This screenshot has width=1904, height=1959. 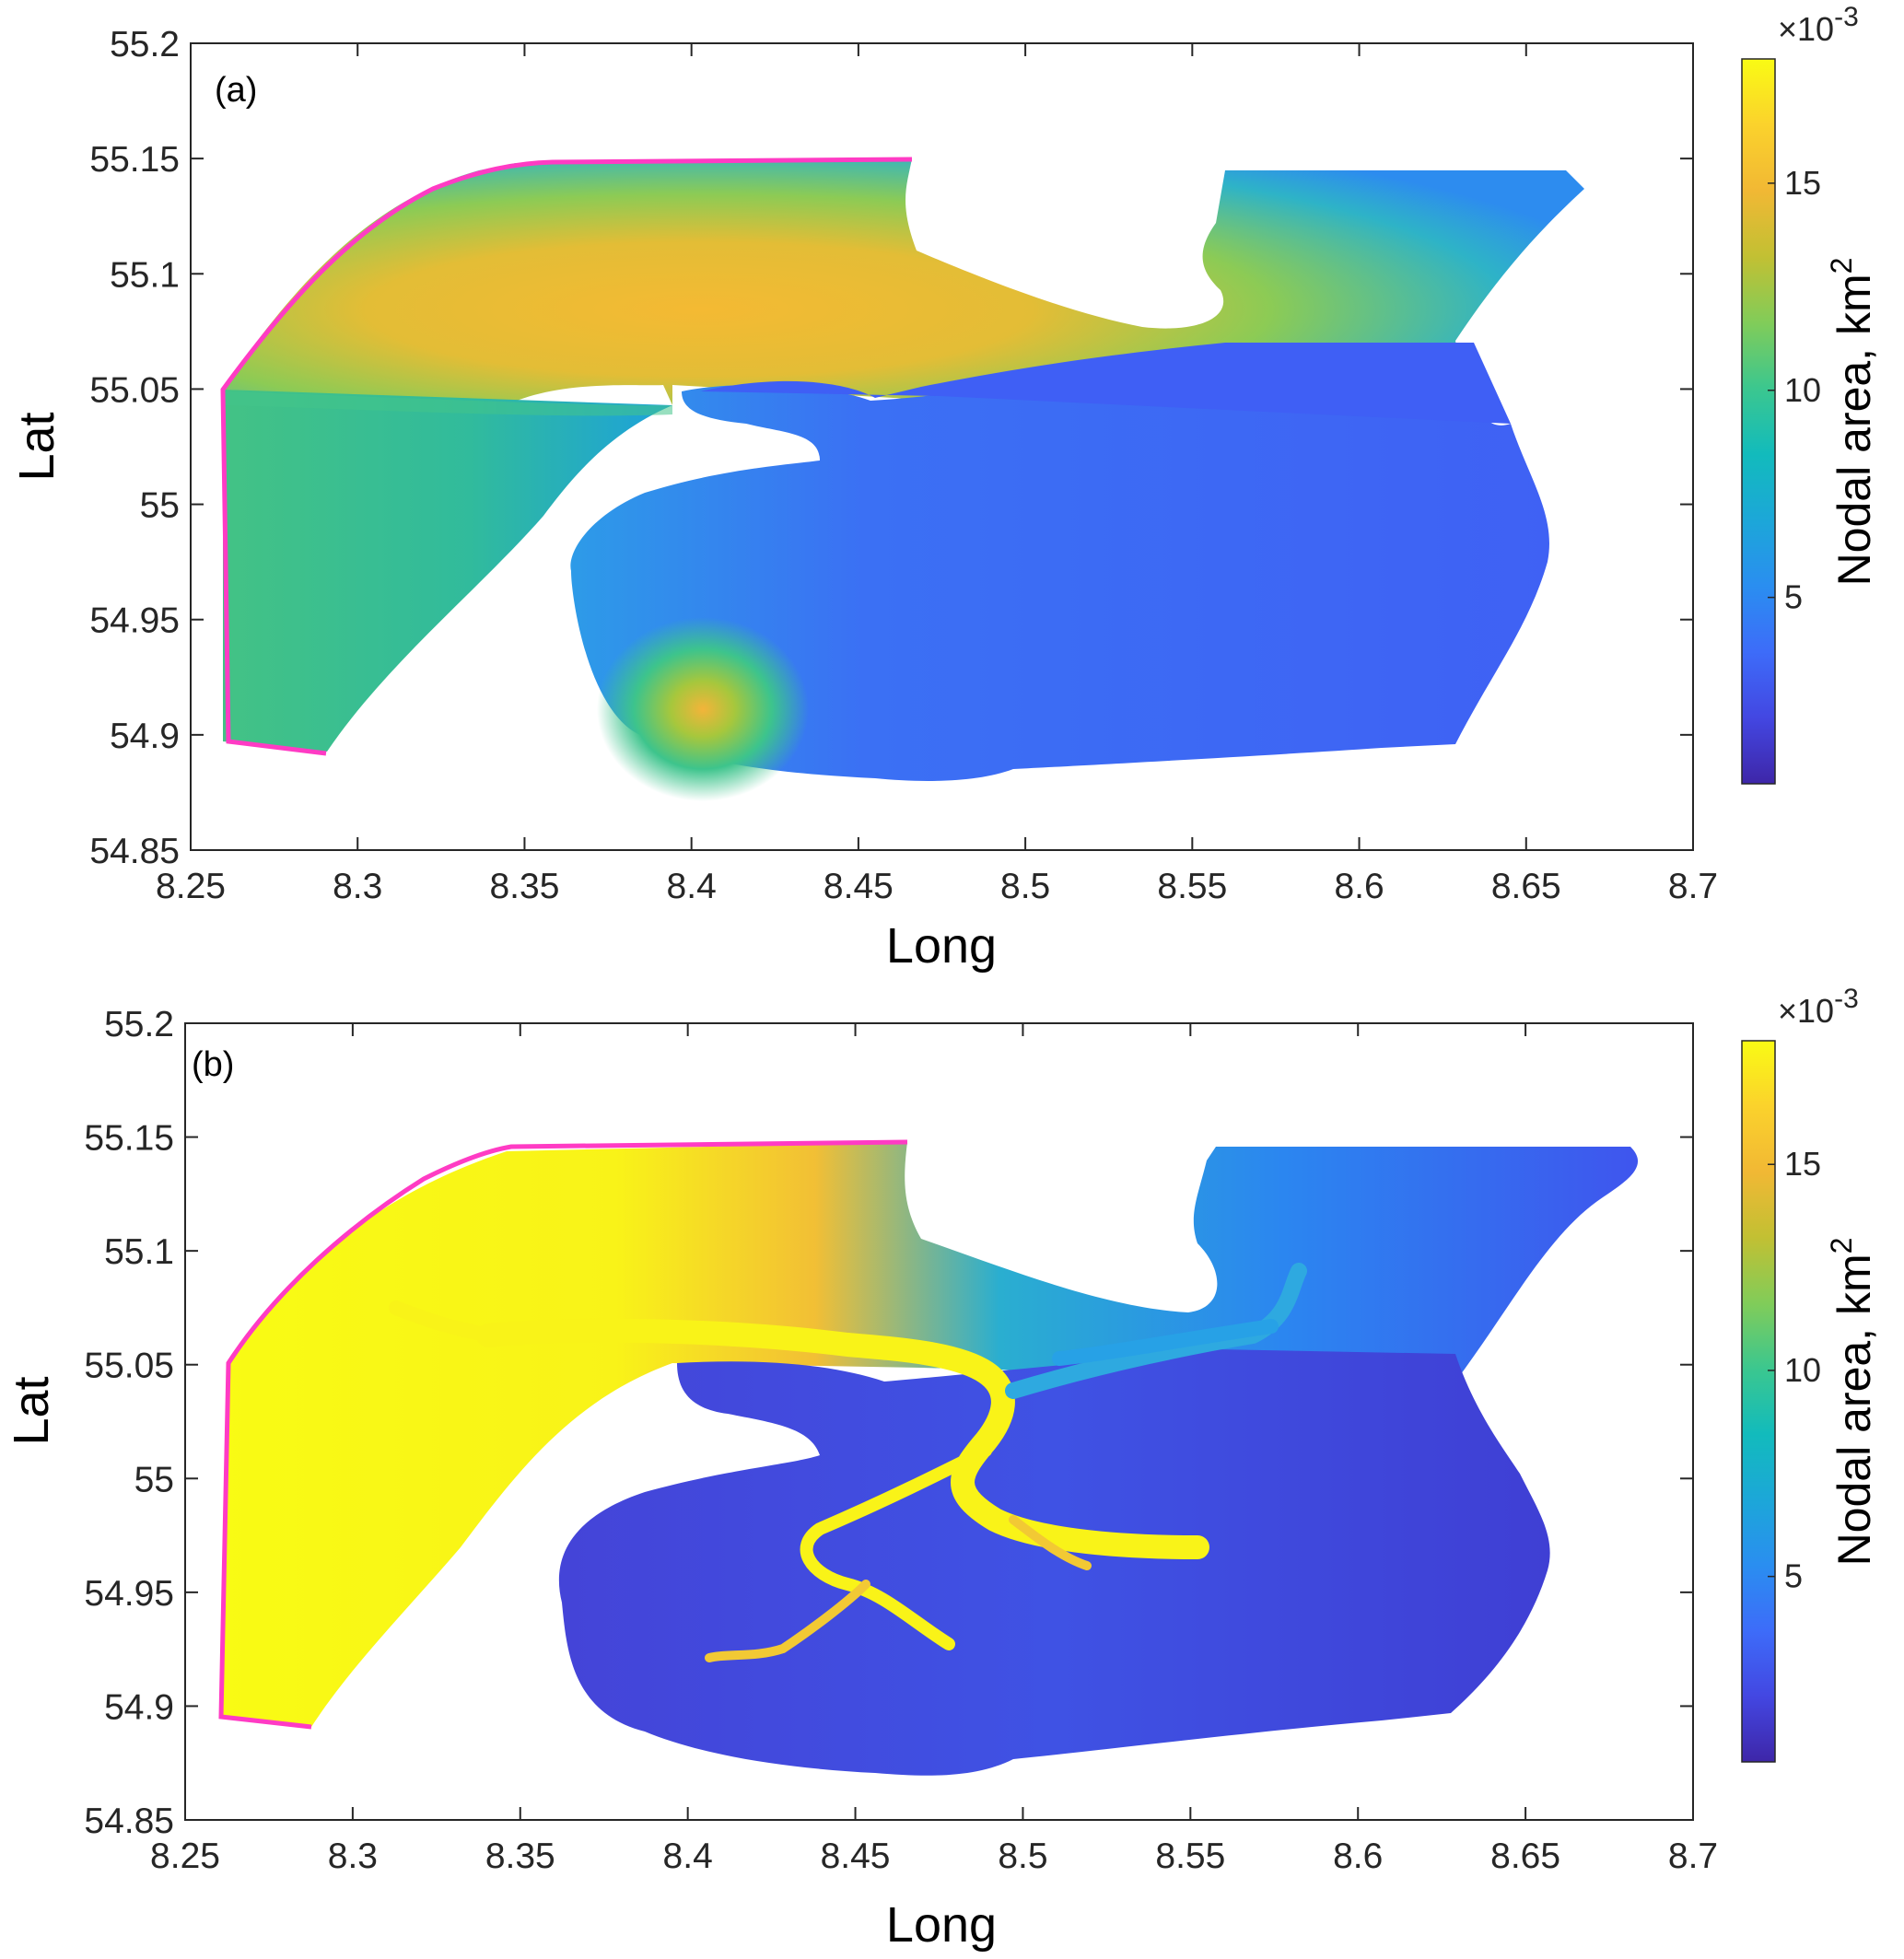 What do you see at coordinates (353, 1856) in the screenshot?
I see `x-tick-label-b-1: 8.3` at bounding box center [353, 1856].